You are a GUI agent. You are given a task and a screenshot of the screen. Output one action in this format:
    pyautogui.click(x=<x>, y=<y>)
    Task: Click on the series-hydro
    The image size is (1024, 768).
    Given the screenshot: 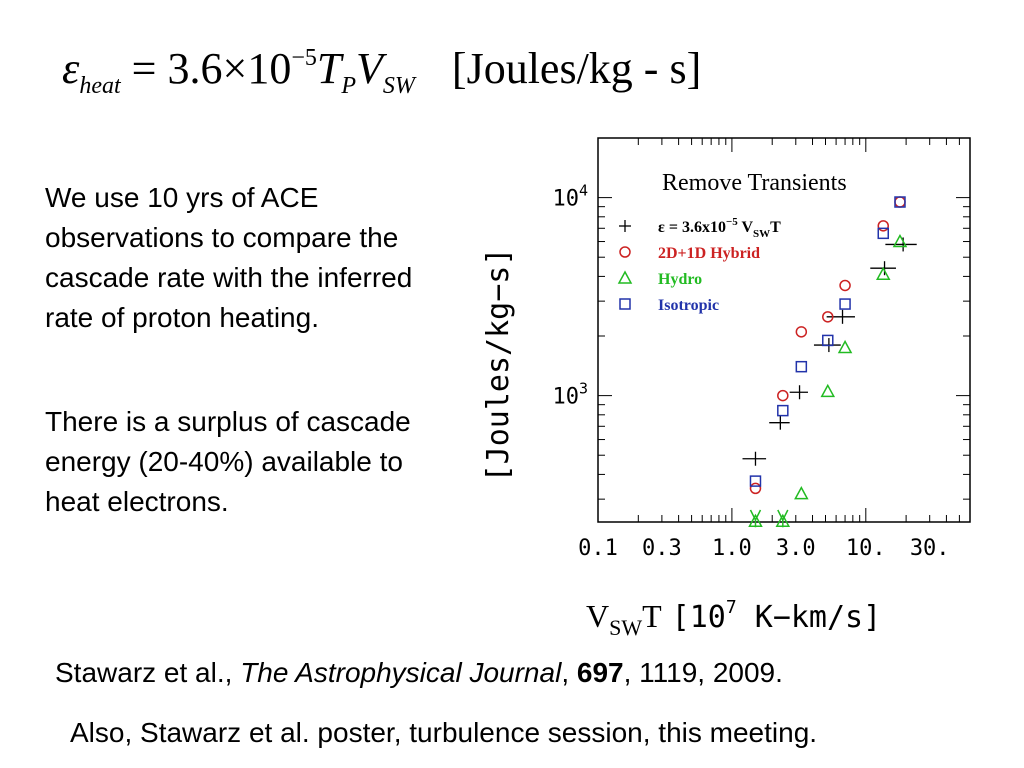 What is the action you would take?
    pyautogui.click(x=828, y=380)
    